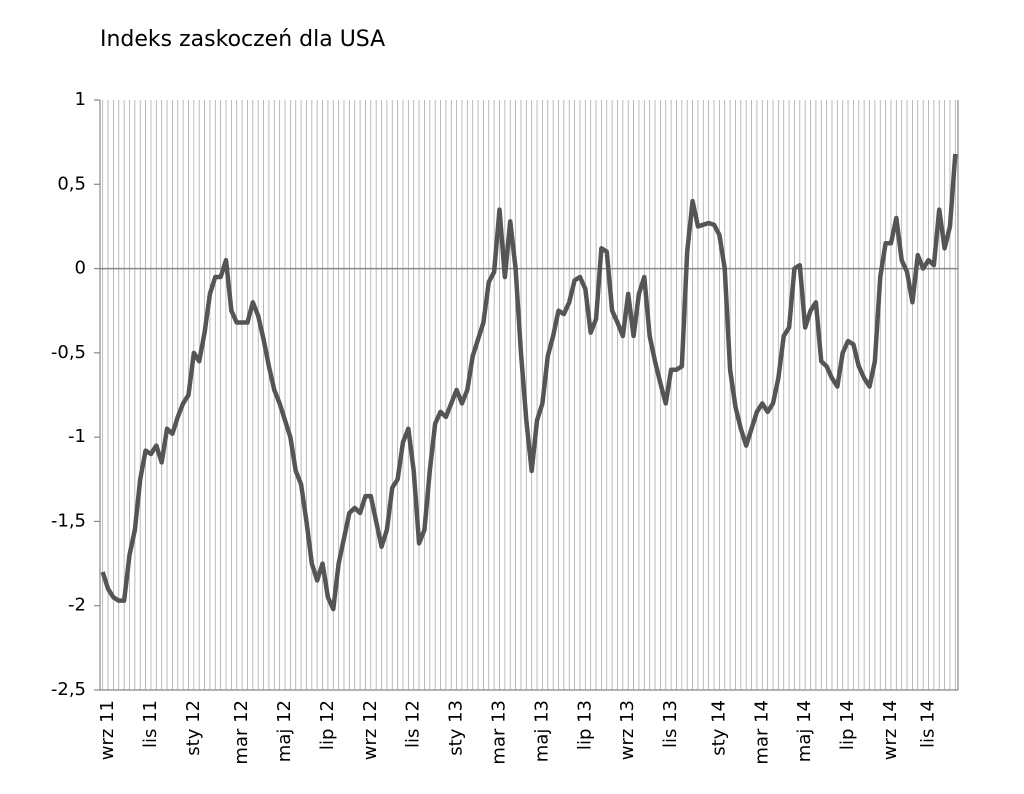  What do you see at coordinates (241, 732) in the screenshot?
I see `x-tick-label: mar 12` at bounding box center [241, 732].